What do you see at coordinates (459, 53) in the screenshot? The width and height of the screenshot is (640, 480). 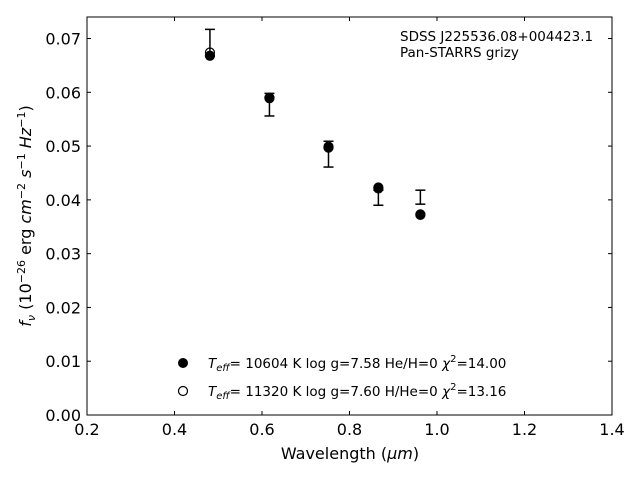 I see `survey-name: Pan-STARRS grizy` at bounding box center [459, 53].